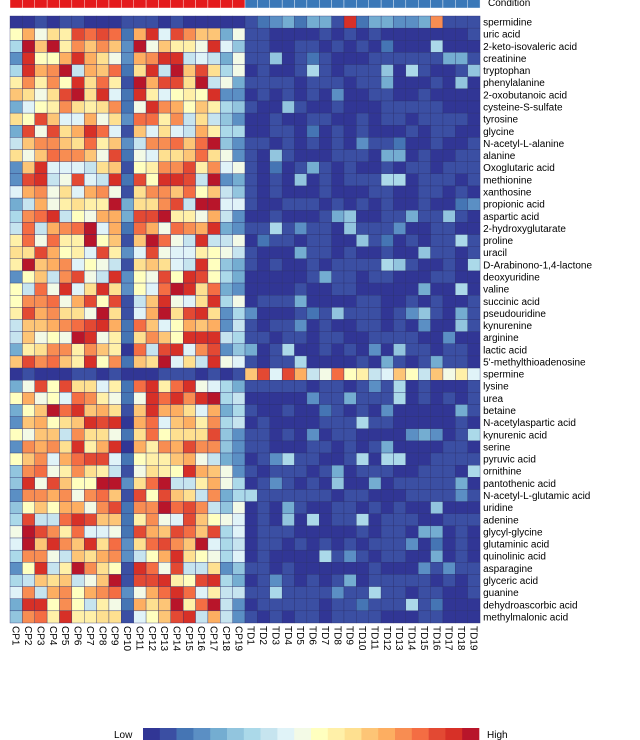 Image resolution: width=640 pixels, height=740 pixels. Describe the element at coordinates (530, 605) in the screenshot. I see `row-label: dehydroascorbic acid` at that location.